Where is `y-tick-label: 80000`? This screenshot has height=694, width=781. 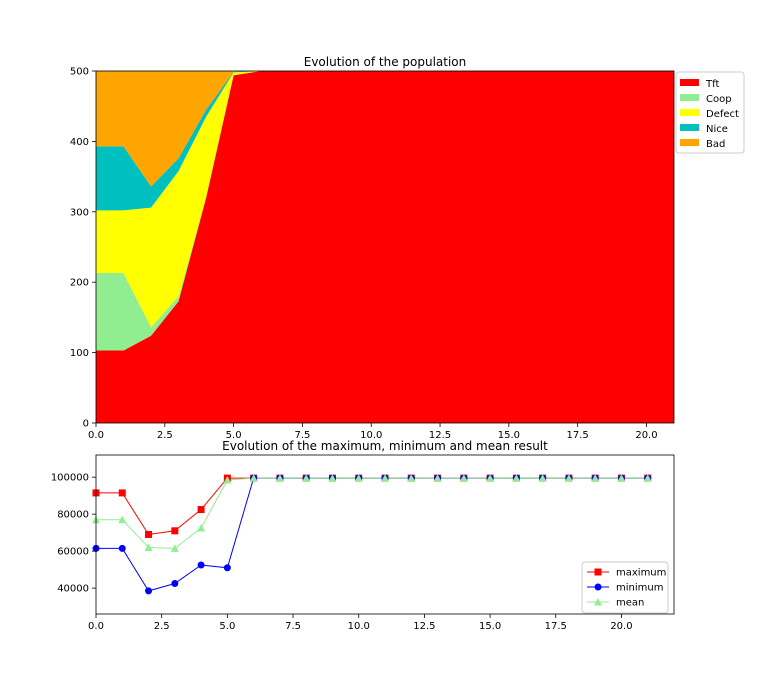 y-tick-label: 80000 is located at coordinates (73, 515).